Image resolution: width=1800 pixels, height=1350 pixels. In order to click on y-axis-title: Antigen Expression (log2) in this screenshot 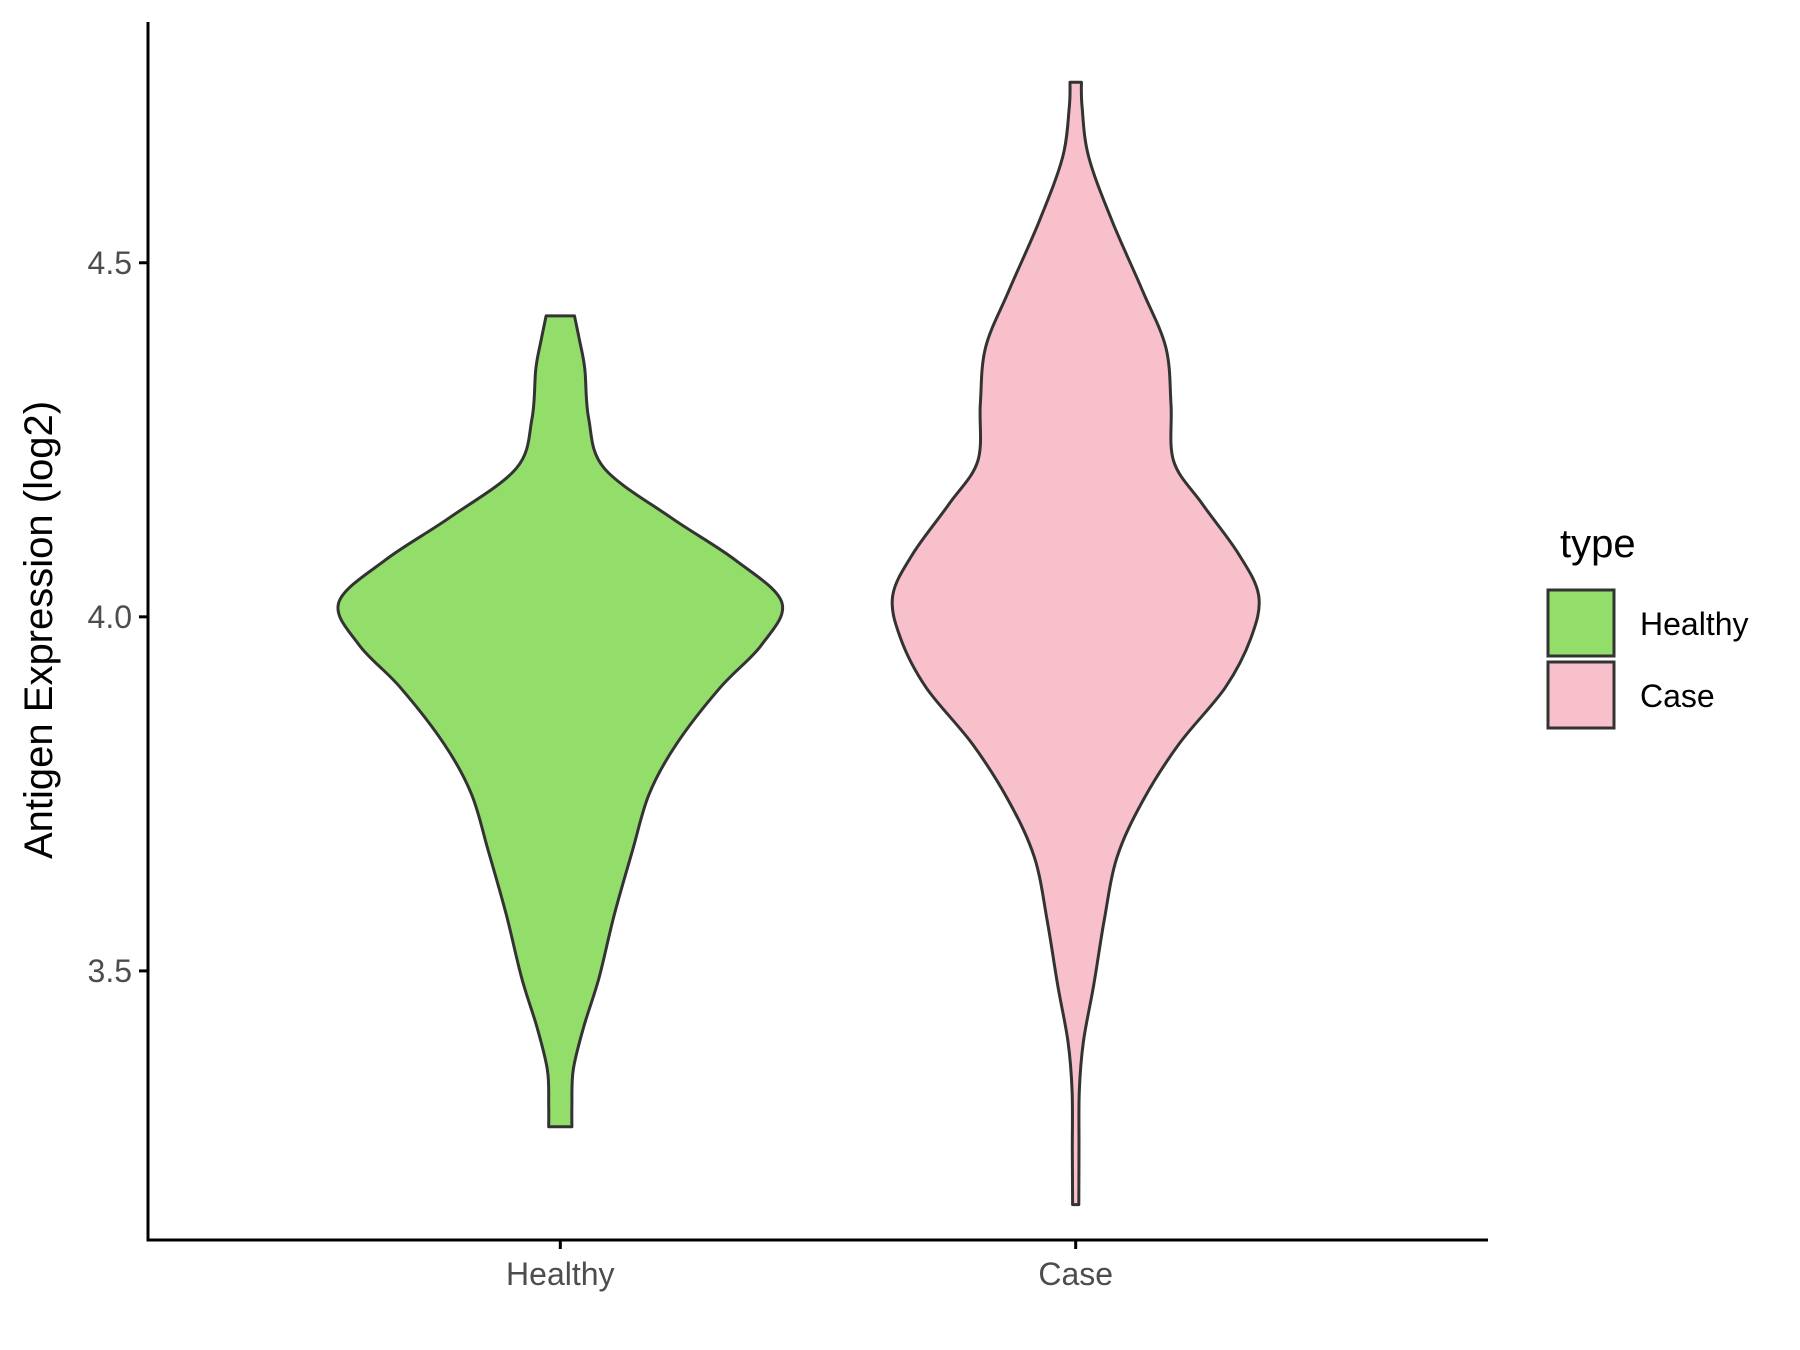, I will do `click(39, 630)`.